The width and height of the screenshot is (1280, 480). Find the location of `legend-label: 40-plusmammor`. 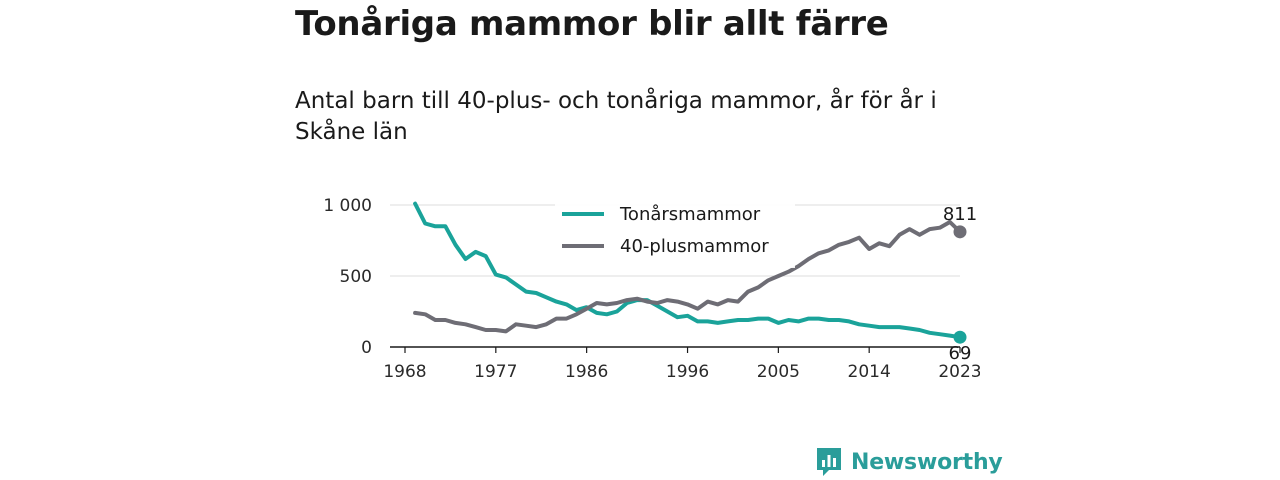

legend-label: 40-plusmammor is located at coordinates (694, 246).